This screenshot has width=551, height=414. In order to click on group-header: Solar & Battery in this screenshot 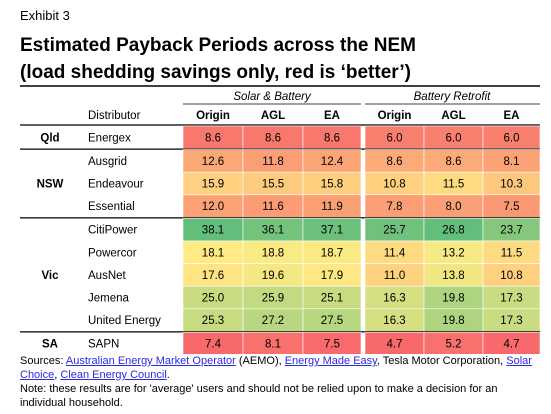, I will do `click(272, 97)`.